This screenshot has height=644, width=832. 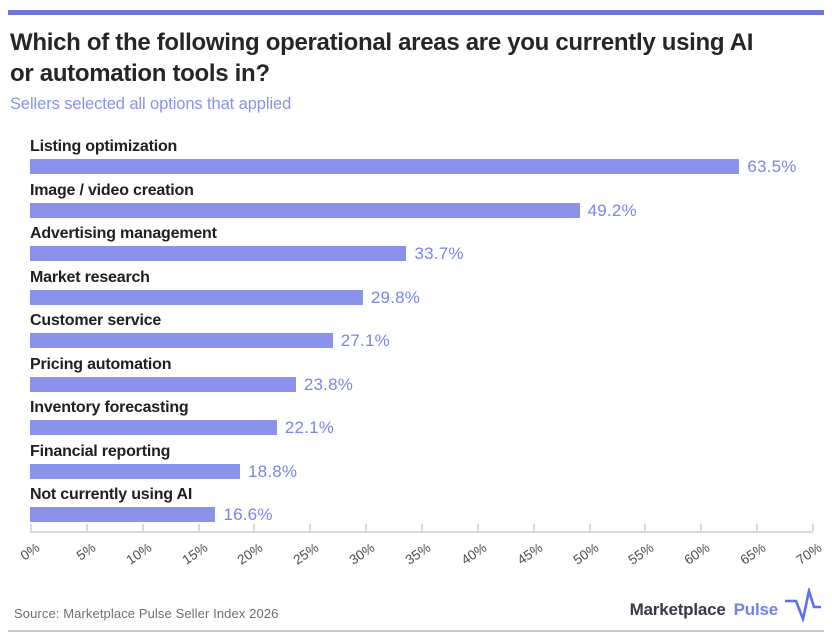 I want to click on brand-logo: Marketplace Pulse, so click(x=725, y=605).